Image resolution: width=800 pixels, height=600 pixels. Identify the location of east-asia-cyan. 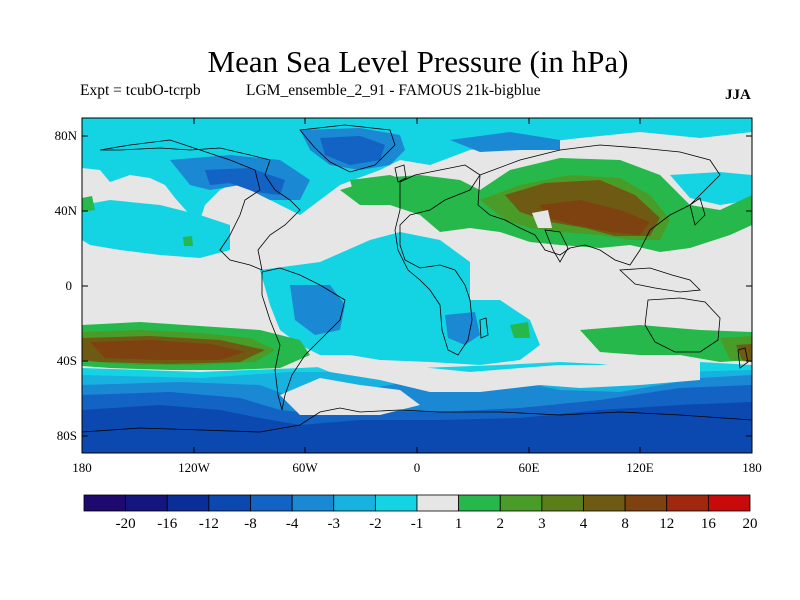
(711, 188).